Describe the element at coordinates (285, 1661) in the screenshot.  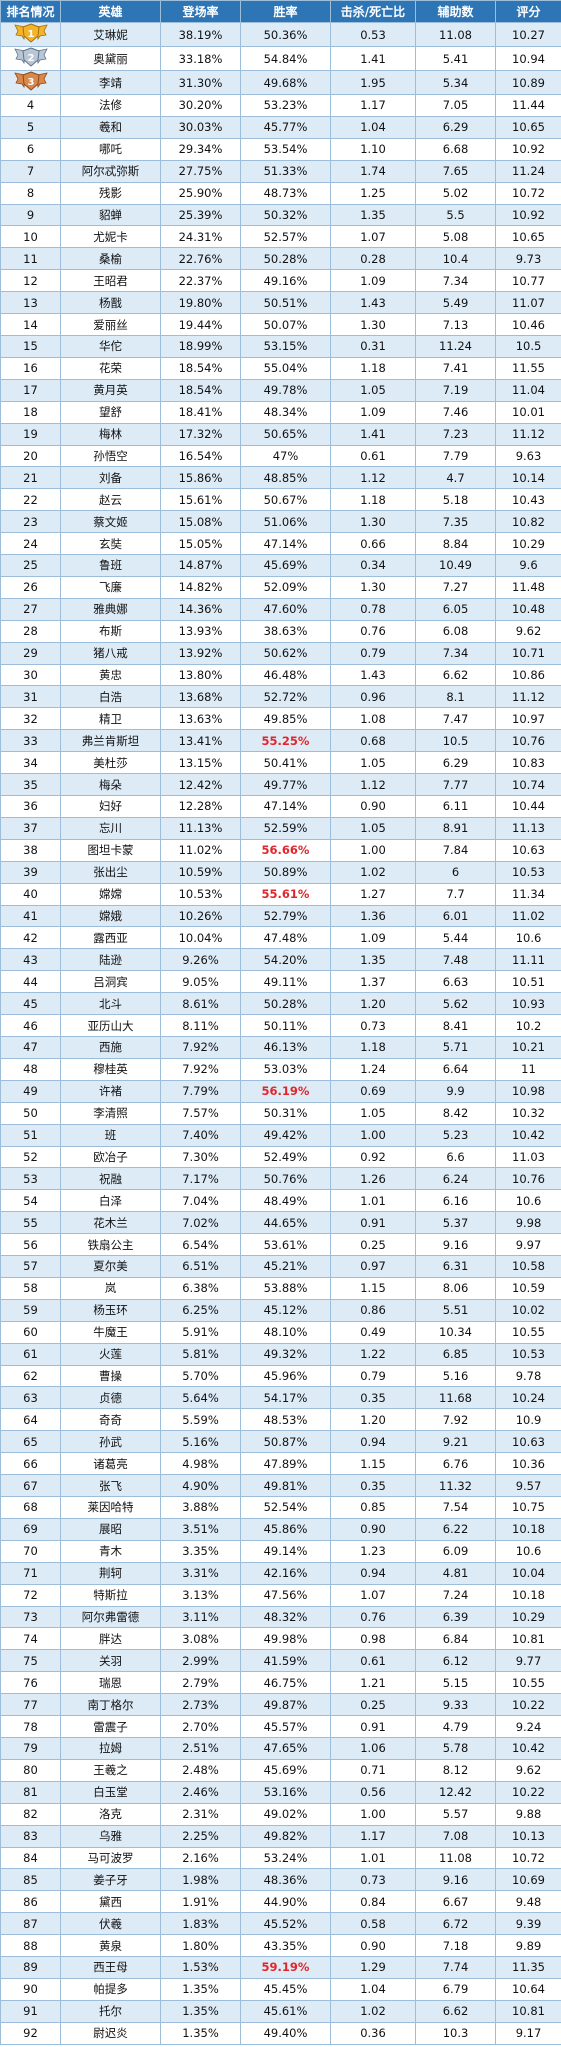
I see `win-rate: 41.59%` at that location.